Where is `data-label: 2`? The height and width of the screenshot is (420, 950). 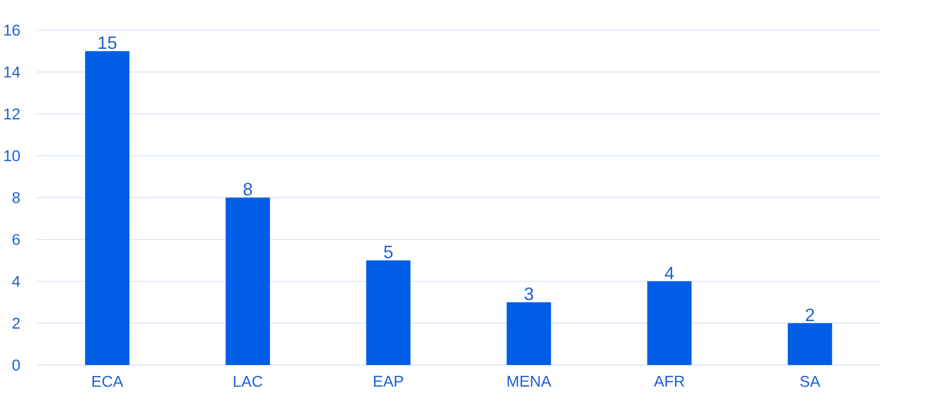 data-label: 2 is located at coordinates (810, 315).